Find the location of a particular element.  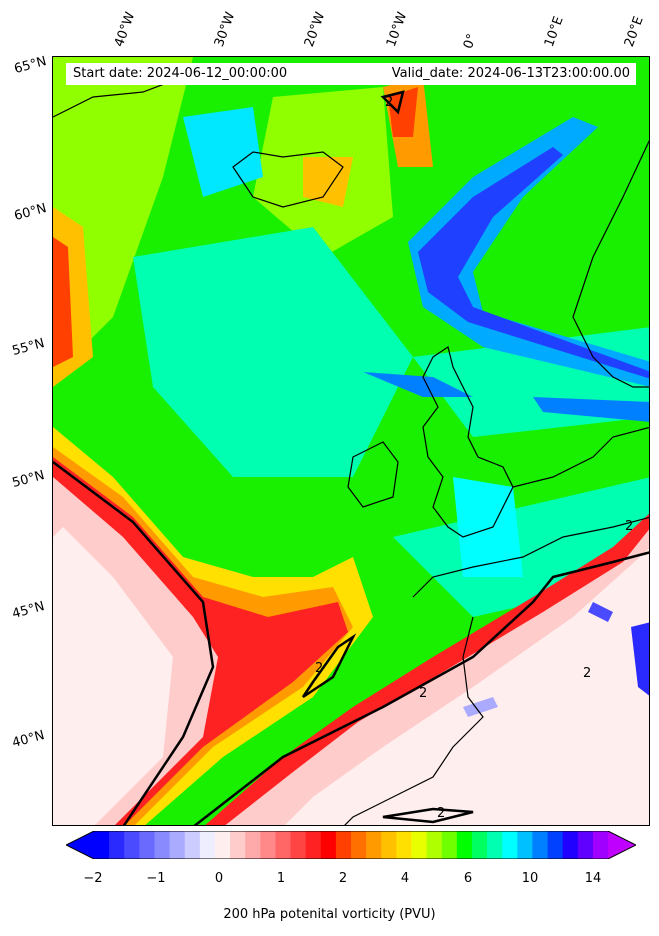

lon-label-30w: 30°W is located at coordinates (225, 29).